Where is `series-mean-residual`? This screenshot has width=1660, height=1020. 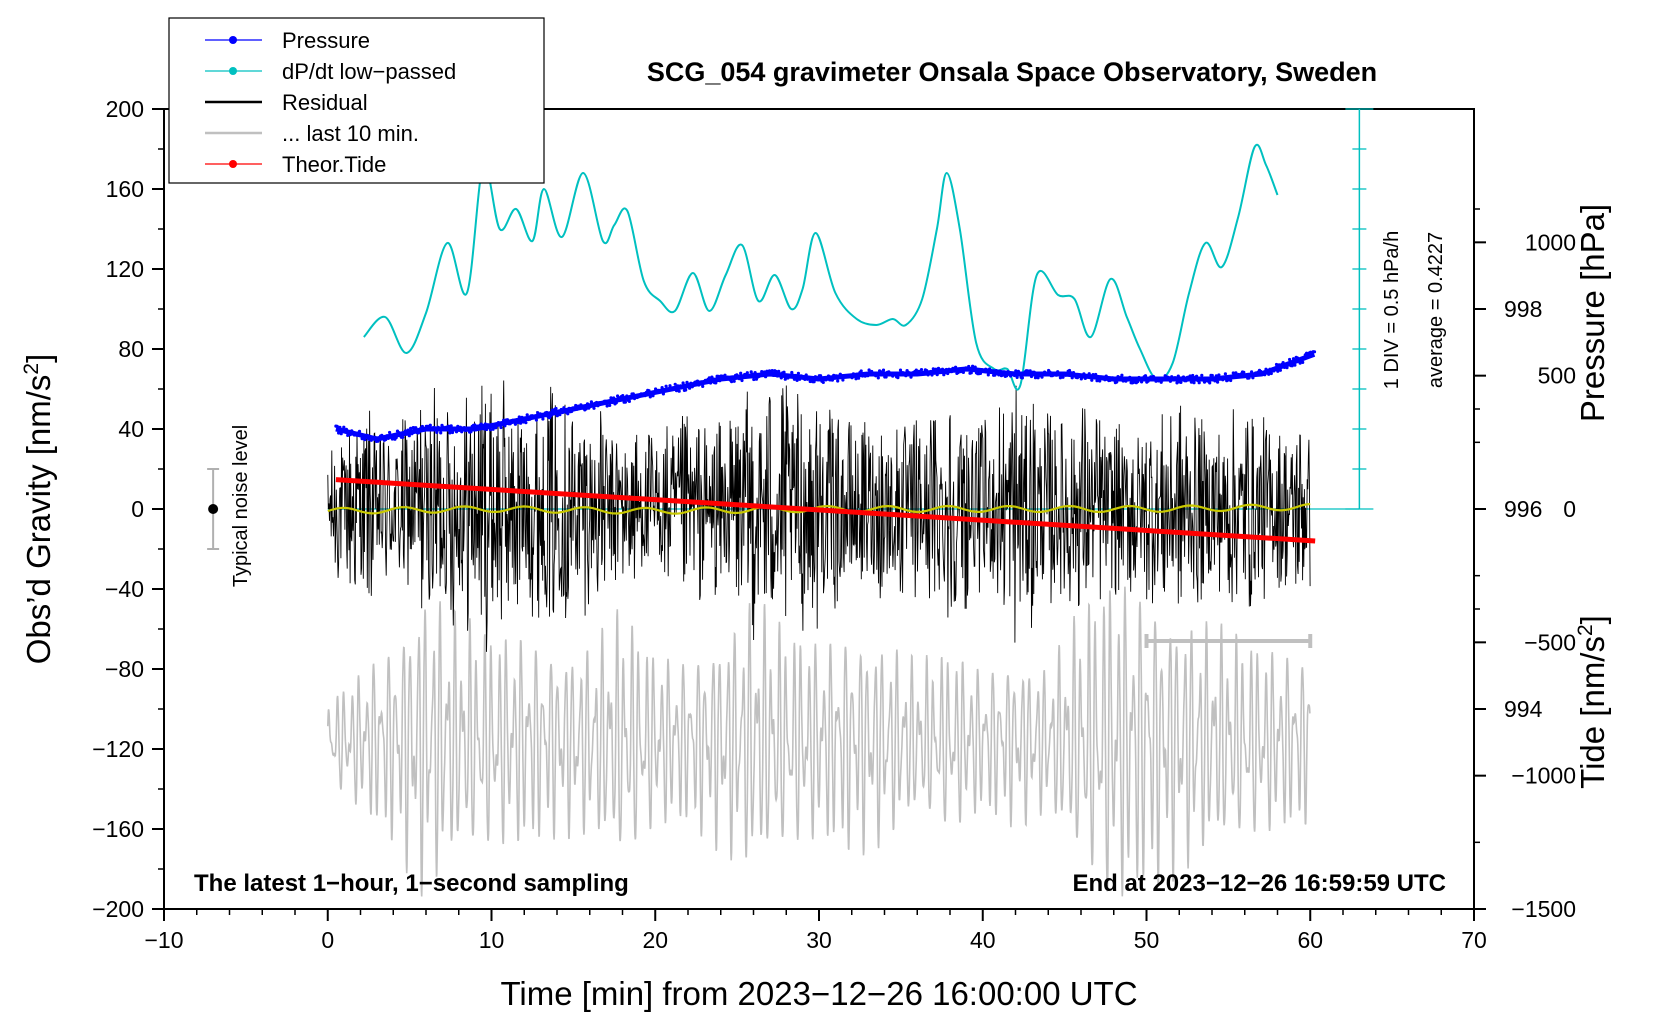
series-mean-residual is located at coordinates (819, 508).